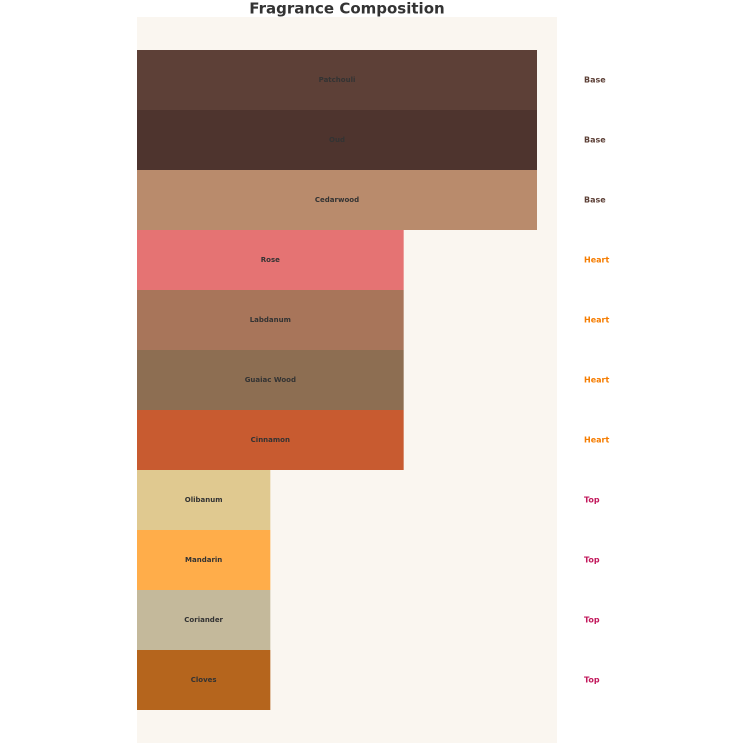 This screenshot has width=746, height=746. I want to click on bar-label: Oud, so click(337, 140).